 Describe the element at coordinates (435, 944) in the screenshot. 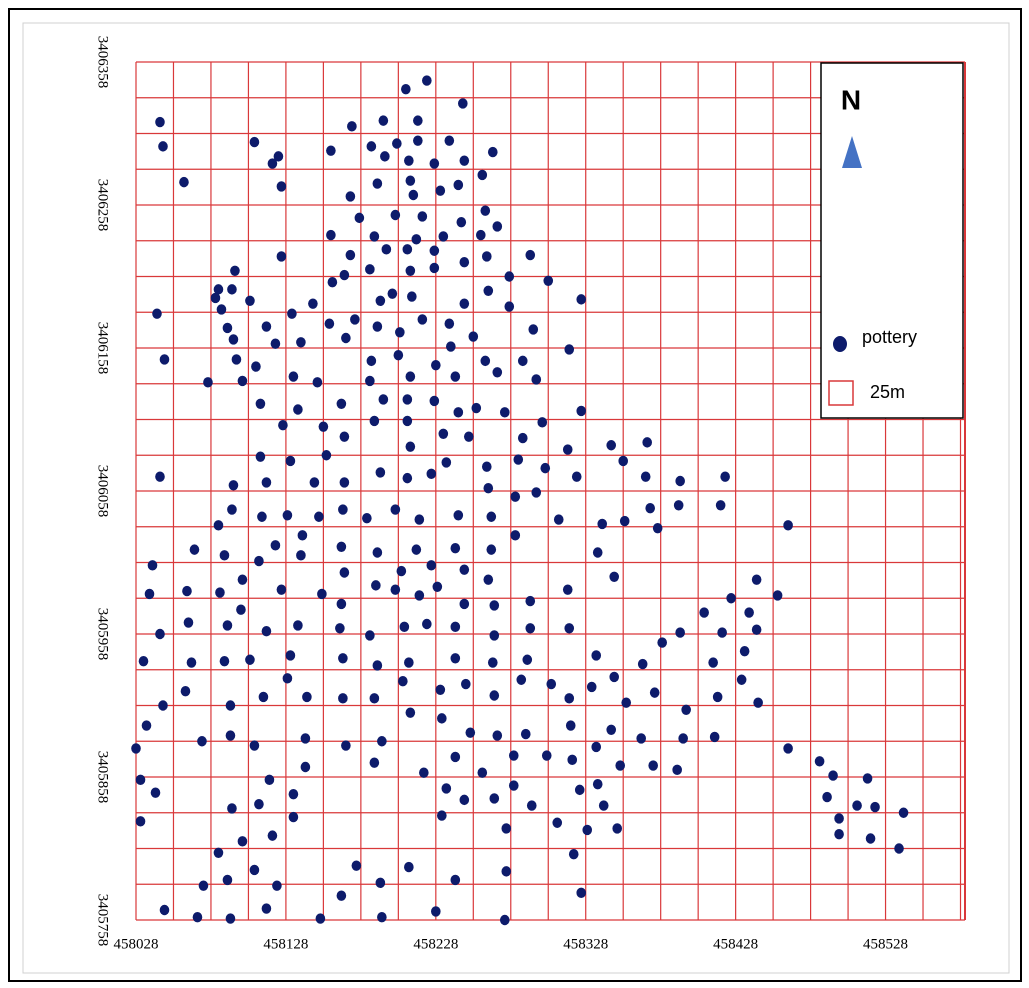

I see `x-tick-label: 458228` at that location.